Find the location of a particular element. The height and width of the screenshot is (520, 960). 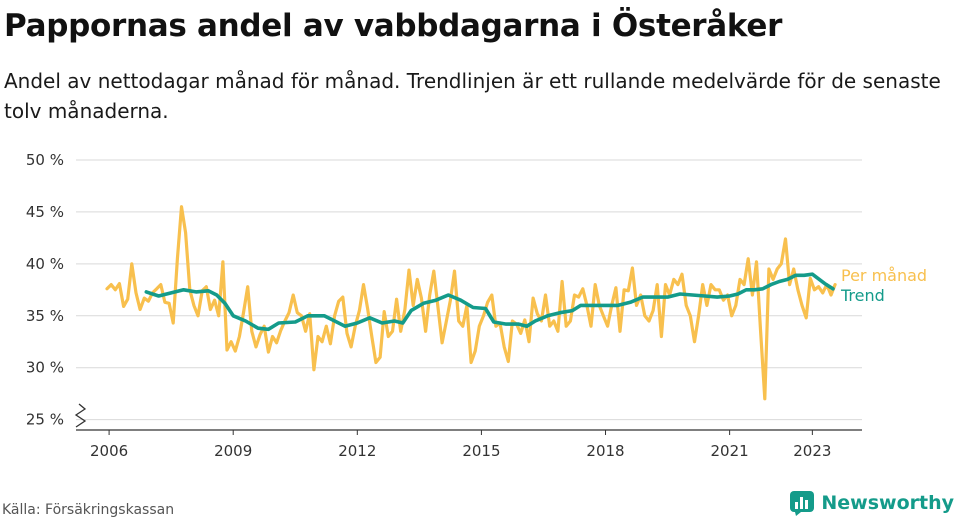

y-tick-label: 50 % is located at coordinates (45, 160).